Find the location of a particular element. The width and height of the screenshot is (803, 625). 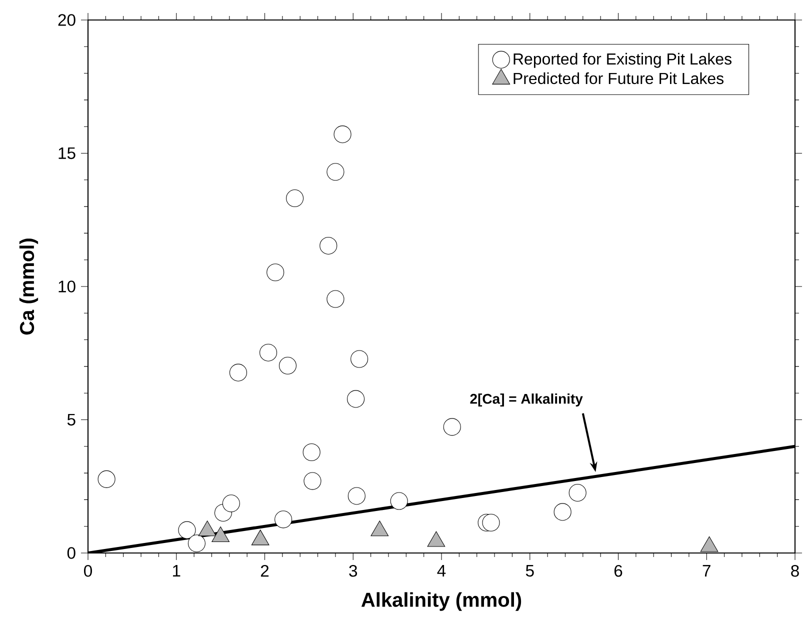

y-axis-title: Ca (mmol) is located at coordinates (28, 286).